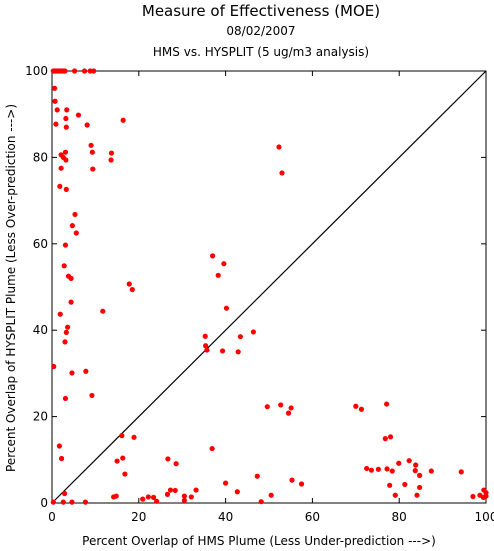  What do you see at coordinates (261, 52) in the screenshot?
I see `chart-subtitle: HMS vs. HYSPLIT (5 ug/m3 analysis)` at bounding box center [261, 52].